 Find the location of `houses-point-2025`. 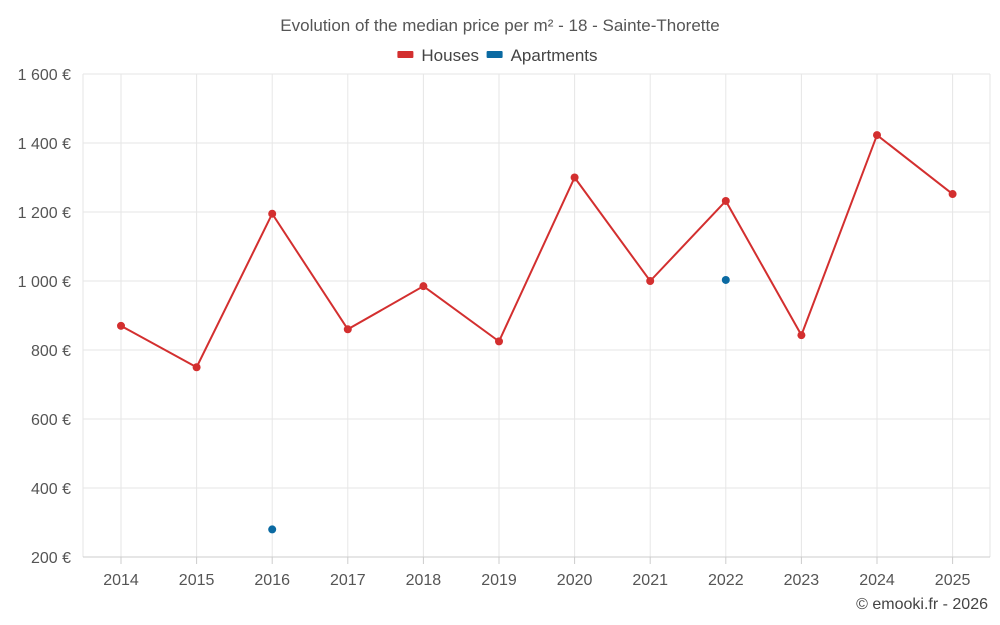

houses-point-2025 is located at coordinates (952, 194).